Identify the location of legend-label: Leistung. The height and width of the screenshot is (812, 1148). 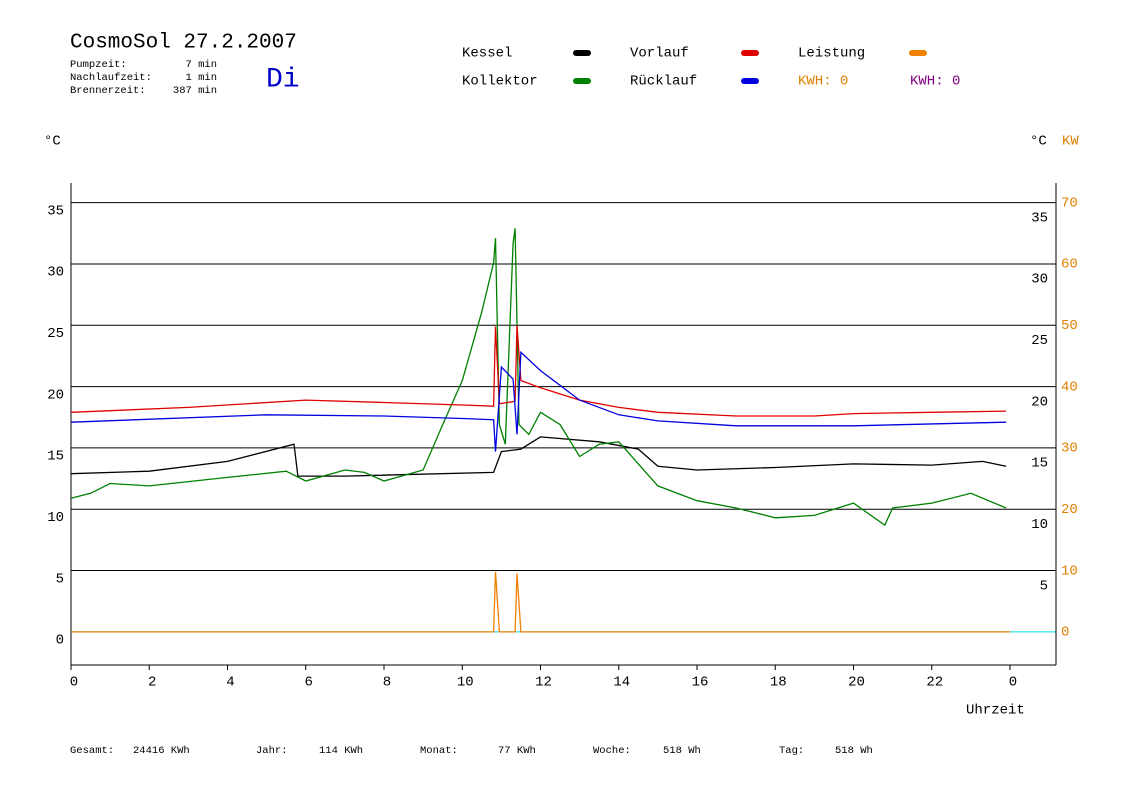
(831, 54).